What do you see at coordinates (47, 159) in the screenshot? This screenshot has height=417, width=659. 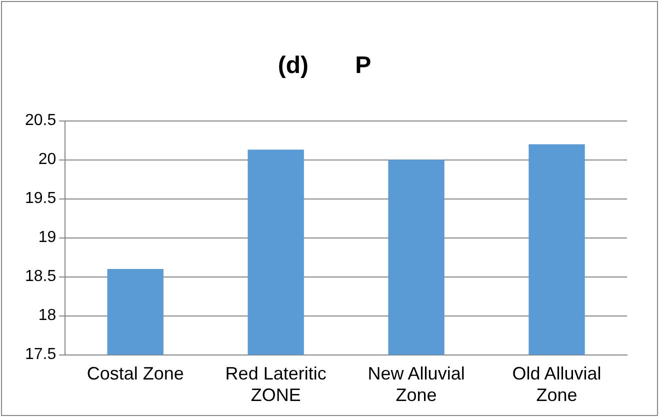 I see `y-tick-label: 20` at bounding box center [47, 159].